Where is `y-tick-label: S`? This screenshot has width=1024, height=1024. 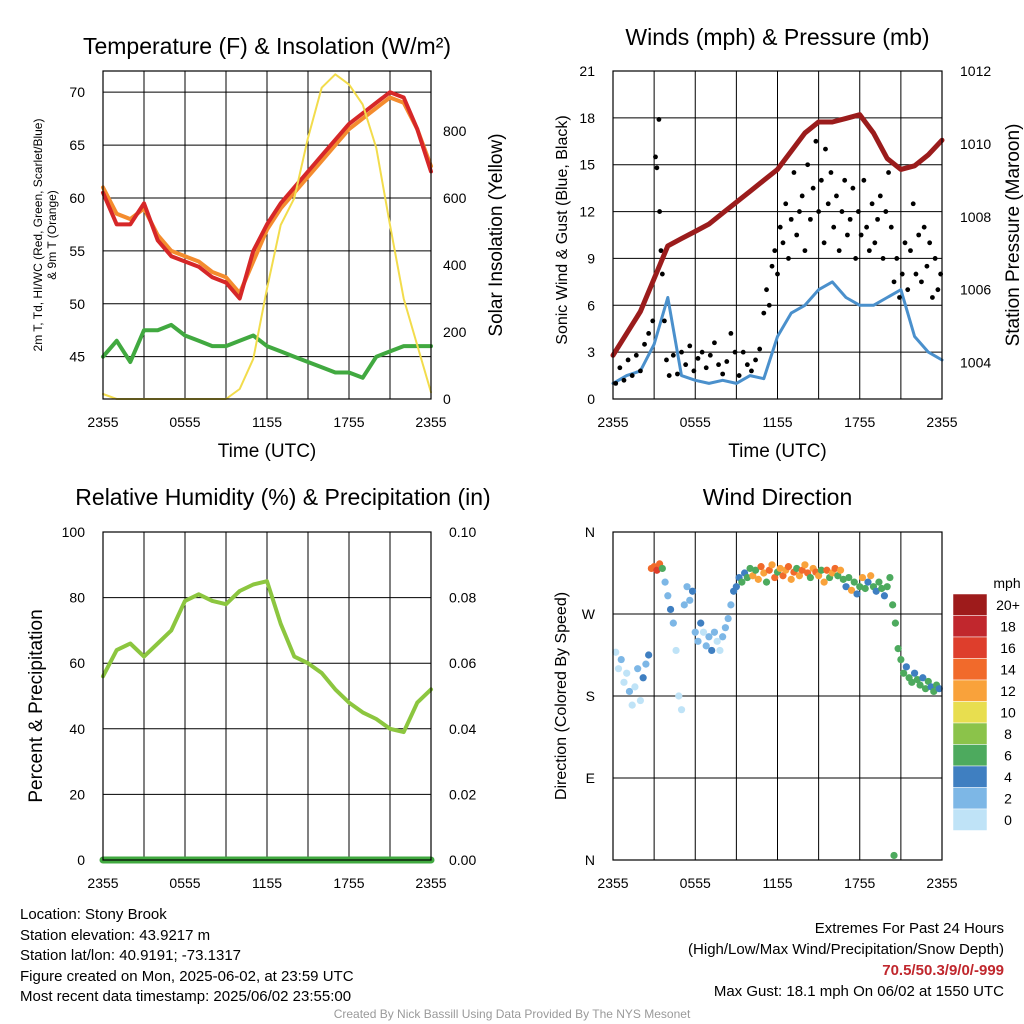 y-tick-label: S is located at coordinates (590, 696).